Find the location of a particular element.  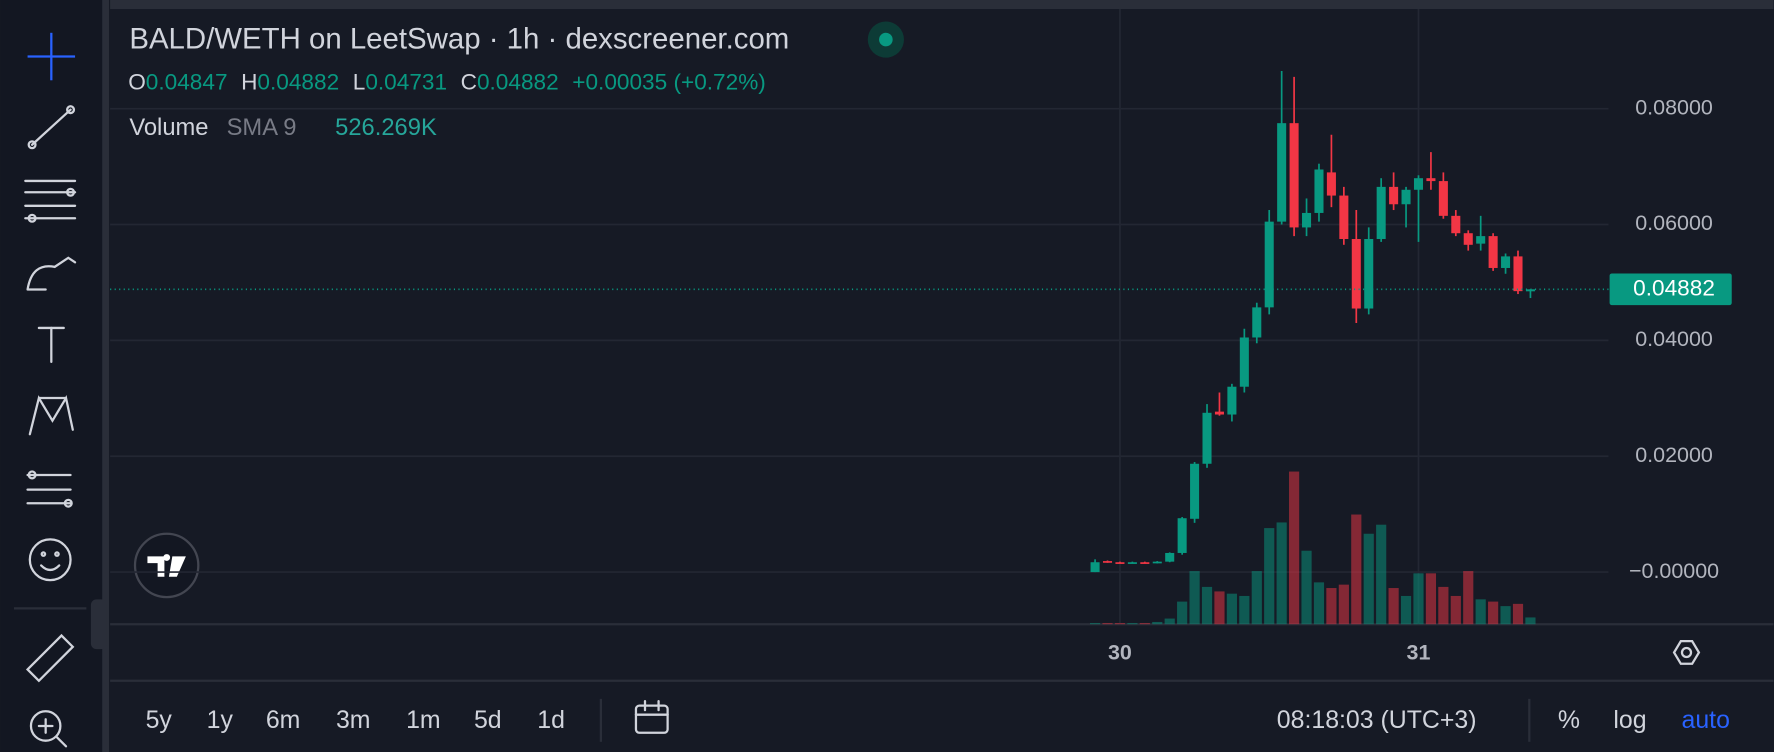

sma-label: SMA 9 is located at coordinates (262, 128).